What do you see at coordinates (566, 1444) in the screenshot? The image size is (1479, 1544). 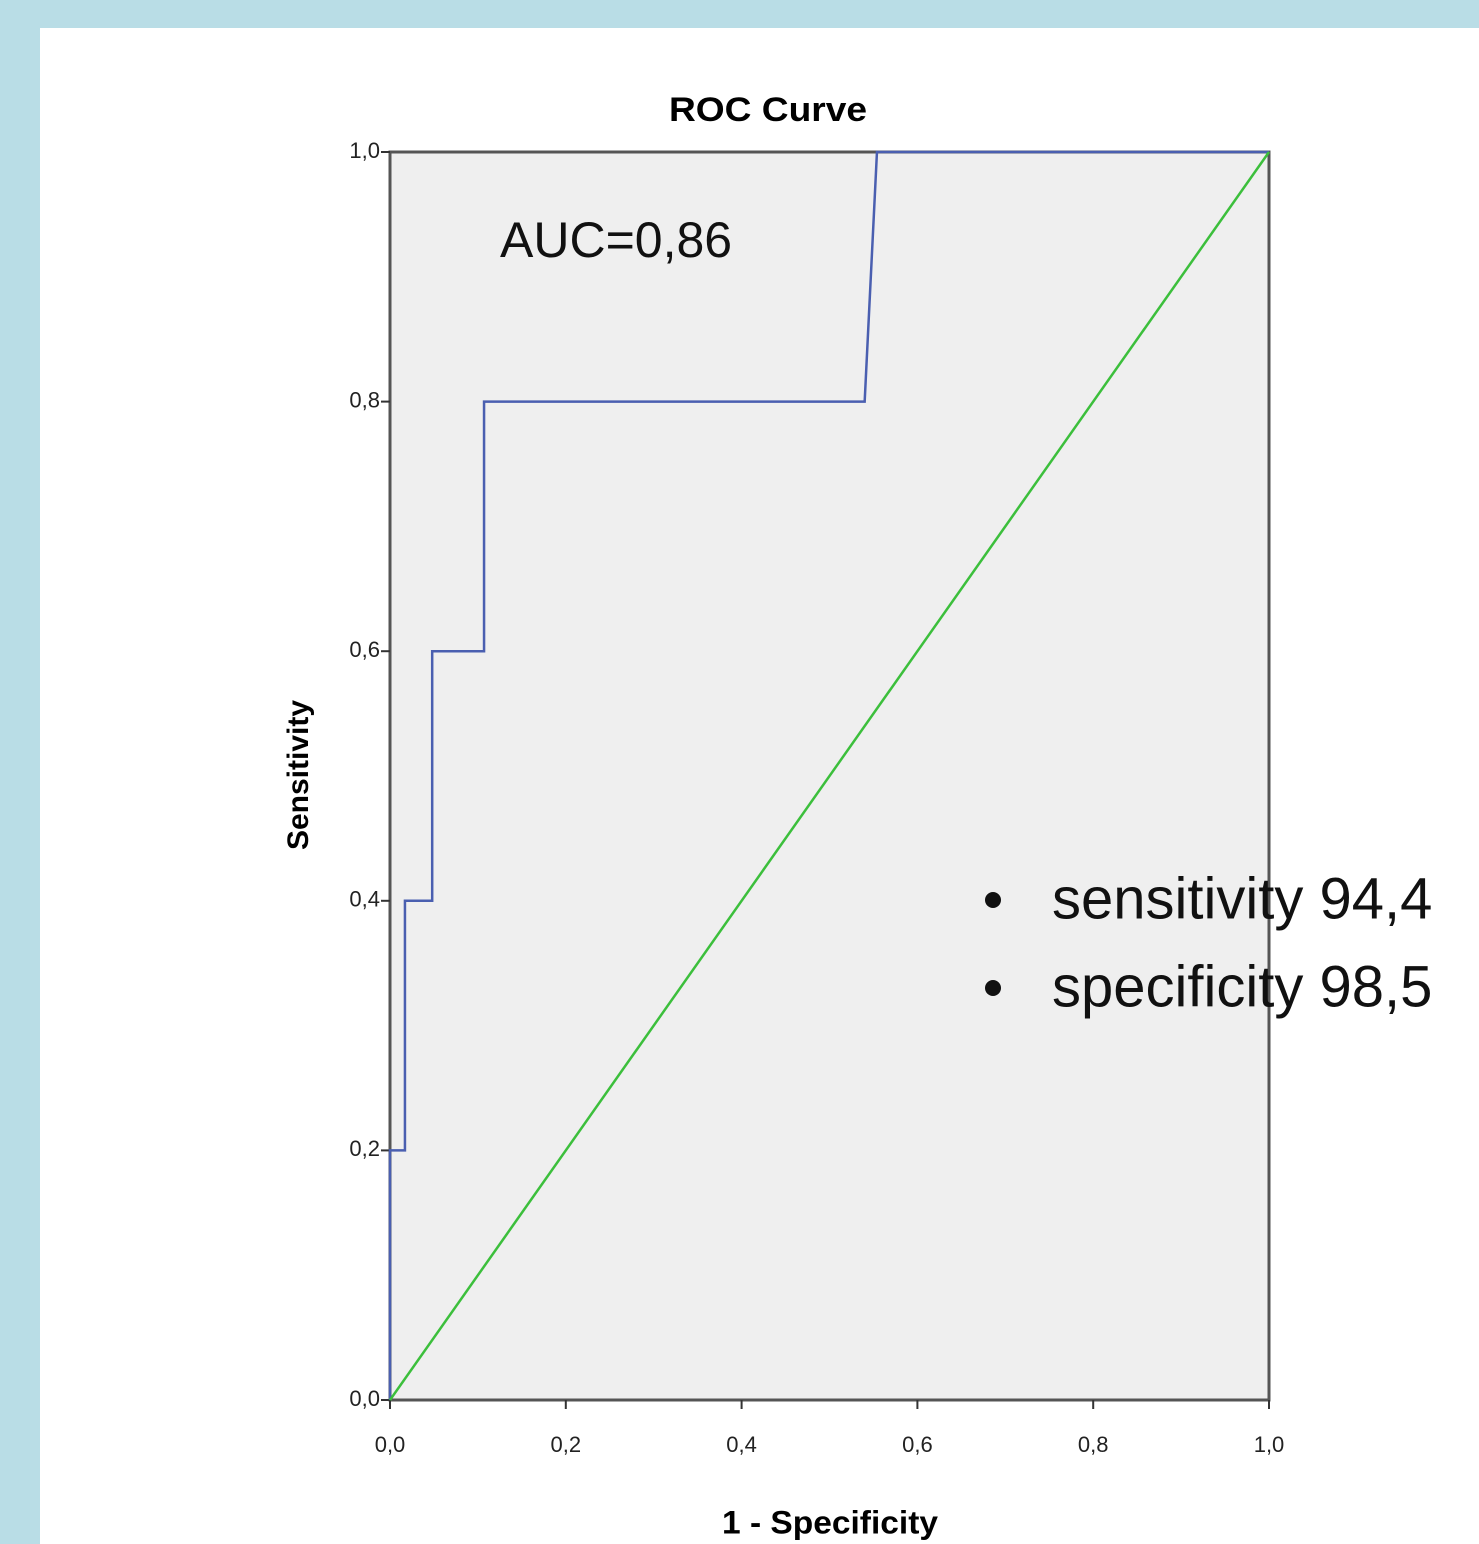 I see `x-tick-label: 0,2` at bounding box center [566, 1444].